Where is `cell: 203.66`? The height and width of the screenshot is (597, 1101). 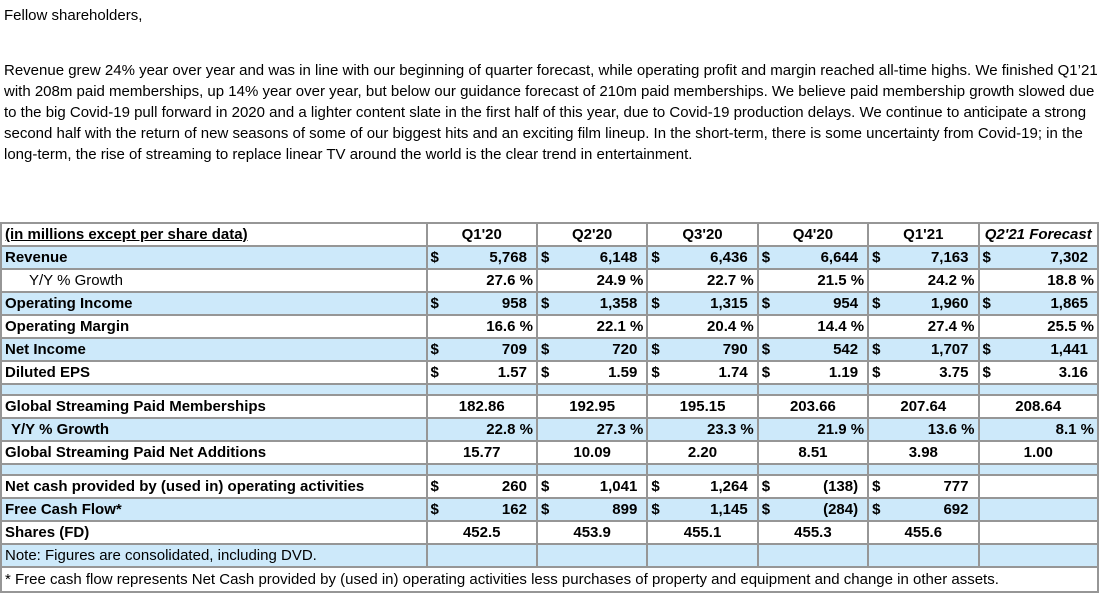 cell: 203.66 is located at coordinates (813, 406).